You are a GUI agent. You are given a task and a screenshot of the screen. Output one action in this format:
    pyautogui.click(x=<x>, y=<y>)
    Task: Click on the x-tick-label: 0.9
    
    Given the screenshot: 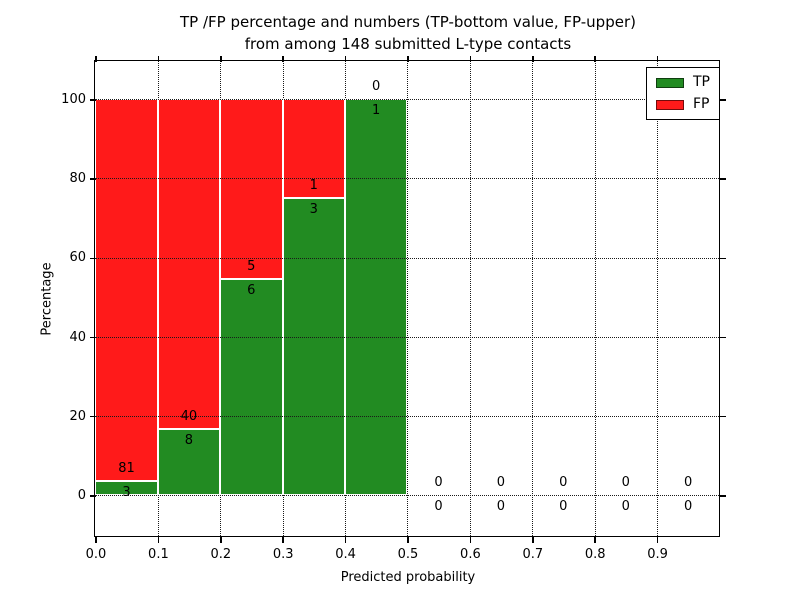 What is the action you would take?
    pyautogui.click(x=657, y=554)
    